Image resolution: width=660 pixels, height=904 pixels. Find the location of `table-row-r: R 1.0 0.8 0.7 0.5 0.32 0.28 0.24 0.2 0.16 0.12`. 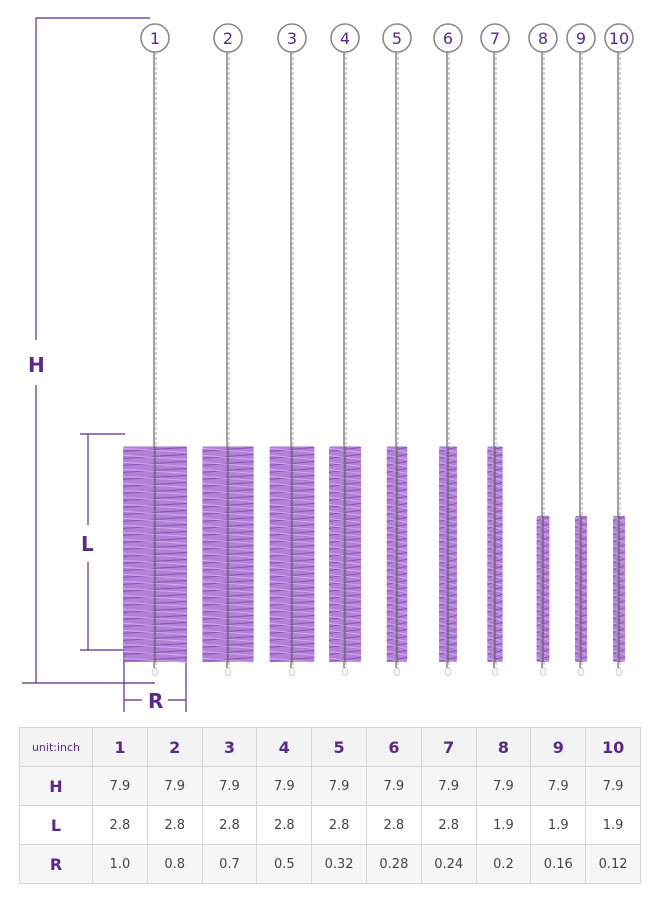

table-row-r: R 1.0 0.8 0.7 0.5 0.32 0.28 0.24 0.2 0.16 0.12 is located at coordinates (330, 864).